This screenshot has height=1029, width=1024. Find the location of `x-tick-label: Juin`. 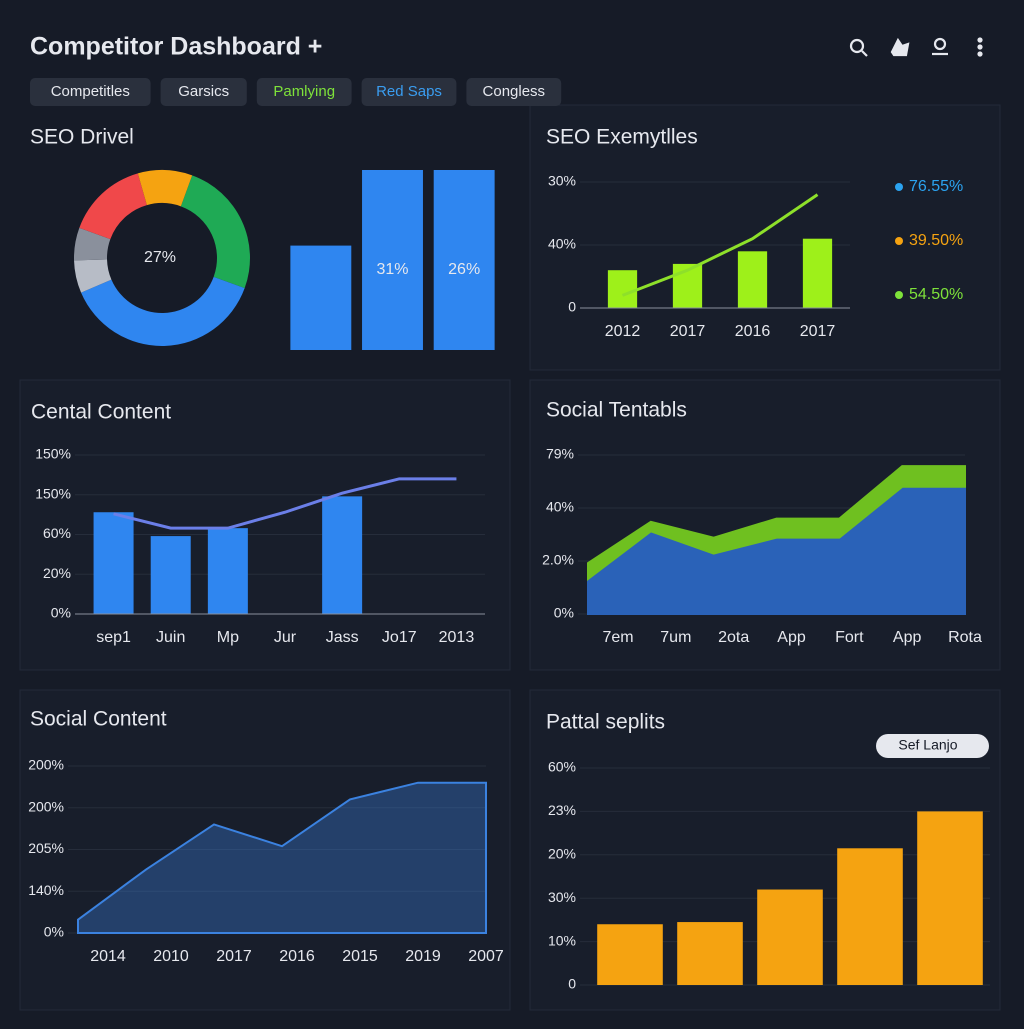

x-tick-label: Juin is located at coordinates (170, 637).